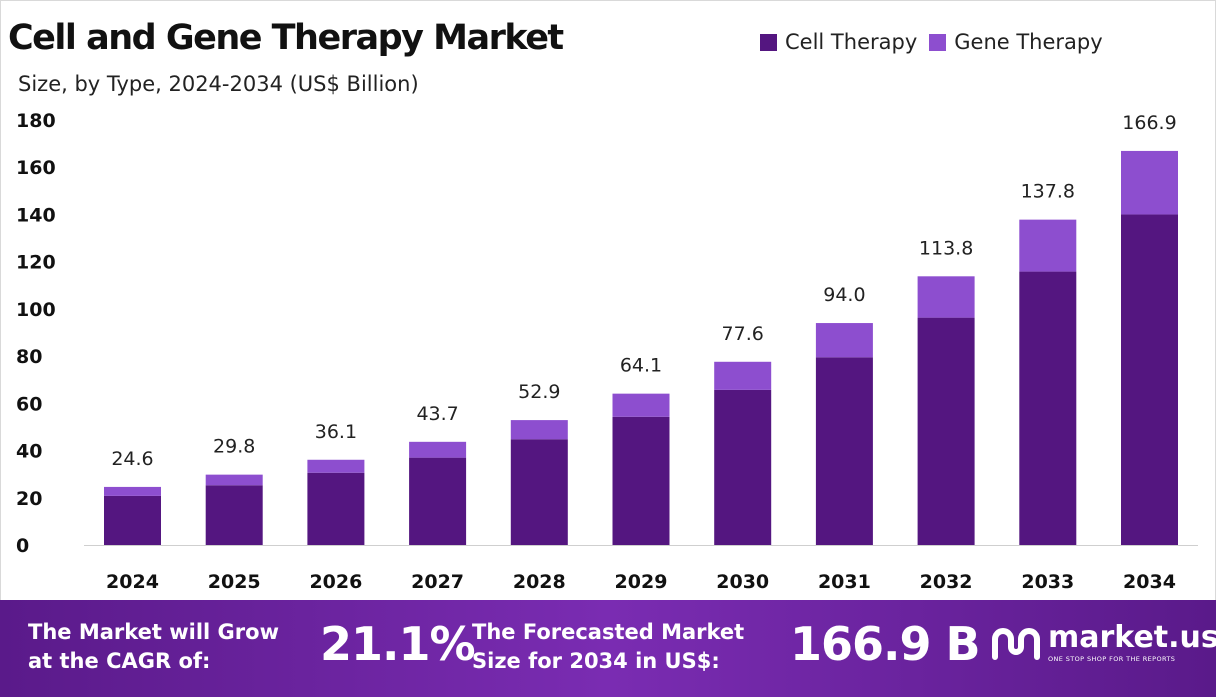 The image size is (1216, 697). I want to click on x-tick-label: 2031, so click(844, 582).